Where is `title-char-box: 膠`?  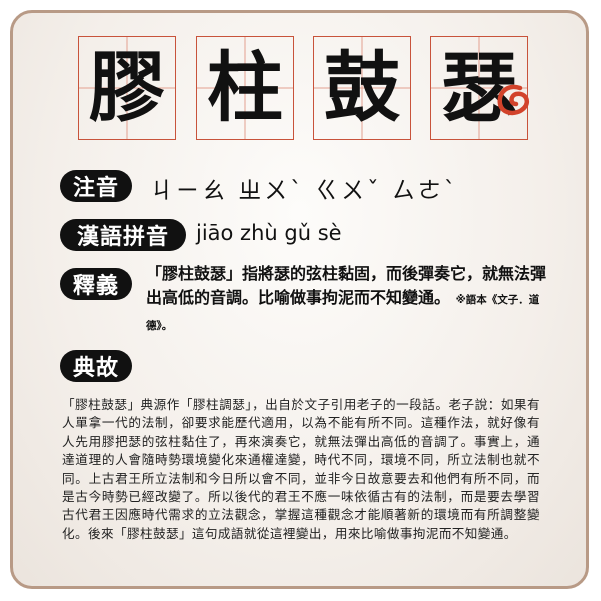
title-char-box: 膠 is located at coordinates (127, 88).